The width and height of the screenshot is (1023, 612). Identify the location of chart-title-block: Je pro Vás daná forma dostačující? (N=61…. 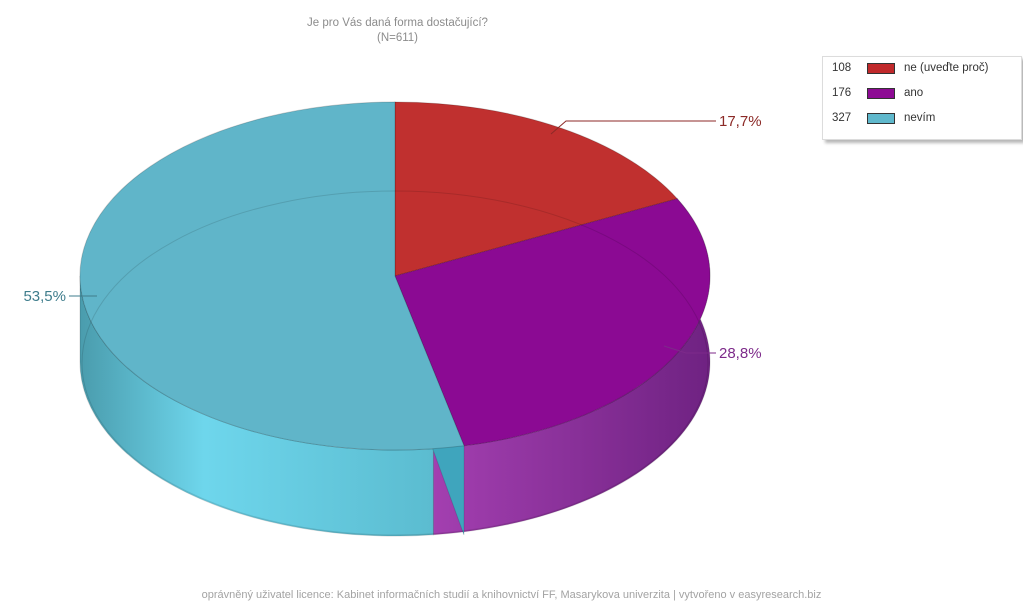
(397, 31).